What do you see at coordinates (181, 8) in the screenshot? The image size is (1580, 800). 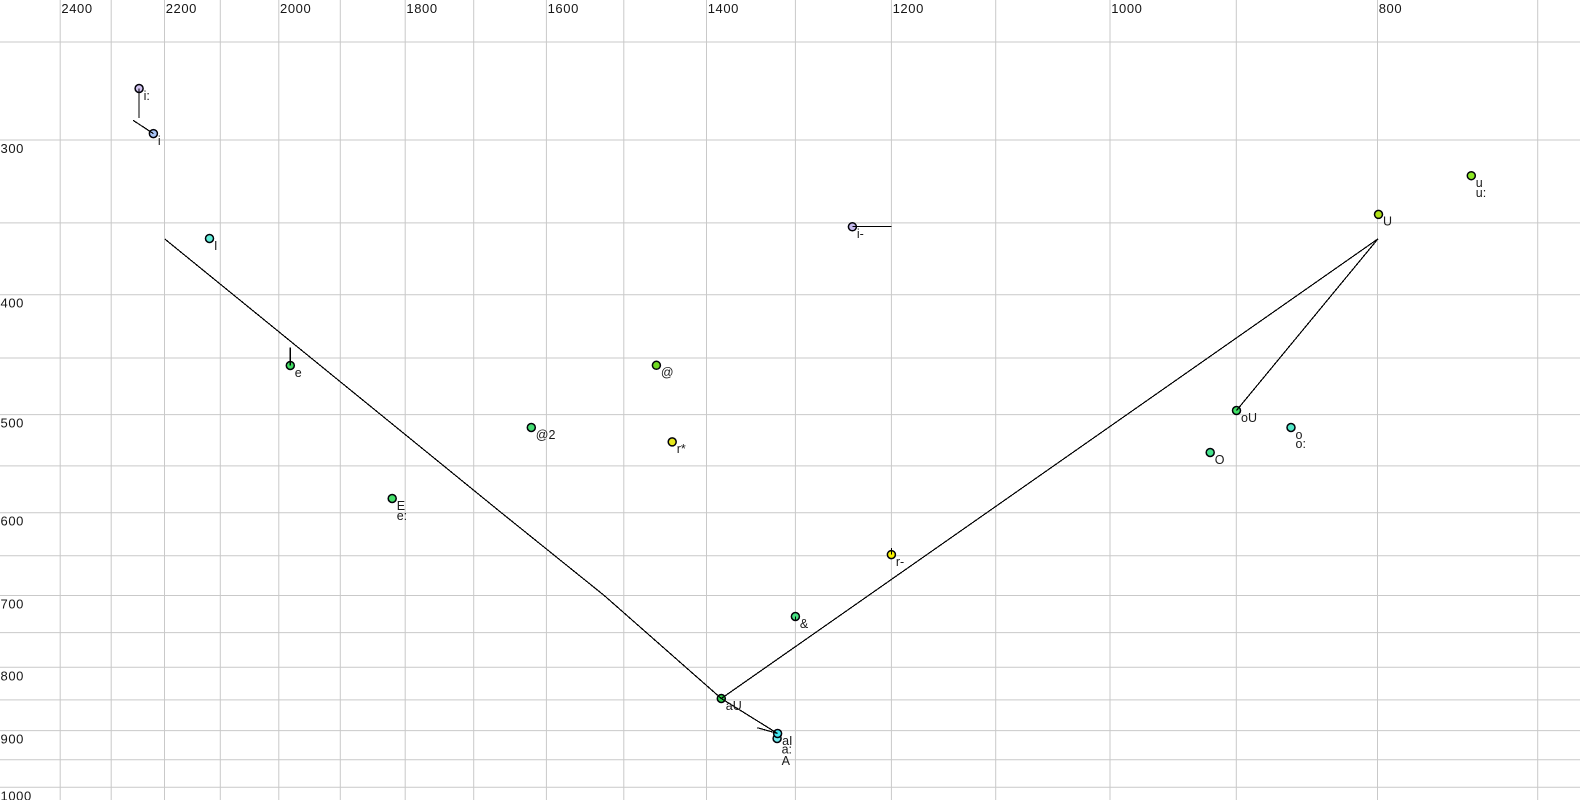 I see `svg-text: 2200` at bounding box center [181, 8].